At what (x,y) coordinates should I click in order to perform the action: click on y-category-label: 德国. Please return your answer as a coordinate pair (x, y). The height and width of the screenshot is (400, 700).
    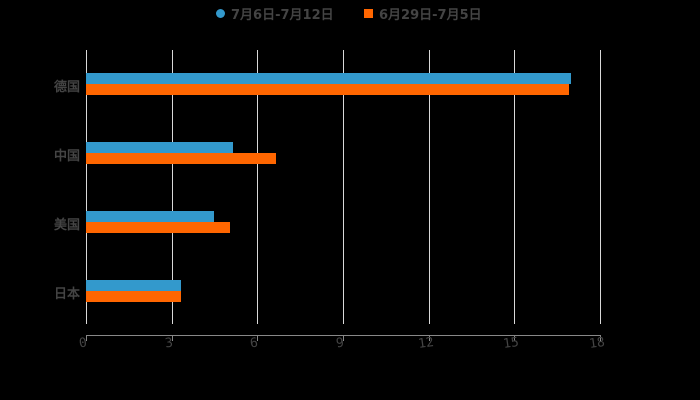
    Looking at the image, I should click on (66, 87).